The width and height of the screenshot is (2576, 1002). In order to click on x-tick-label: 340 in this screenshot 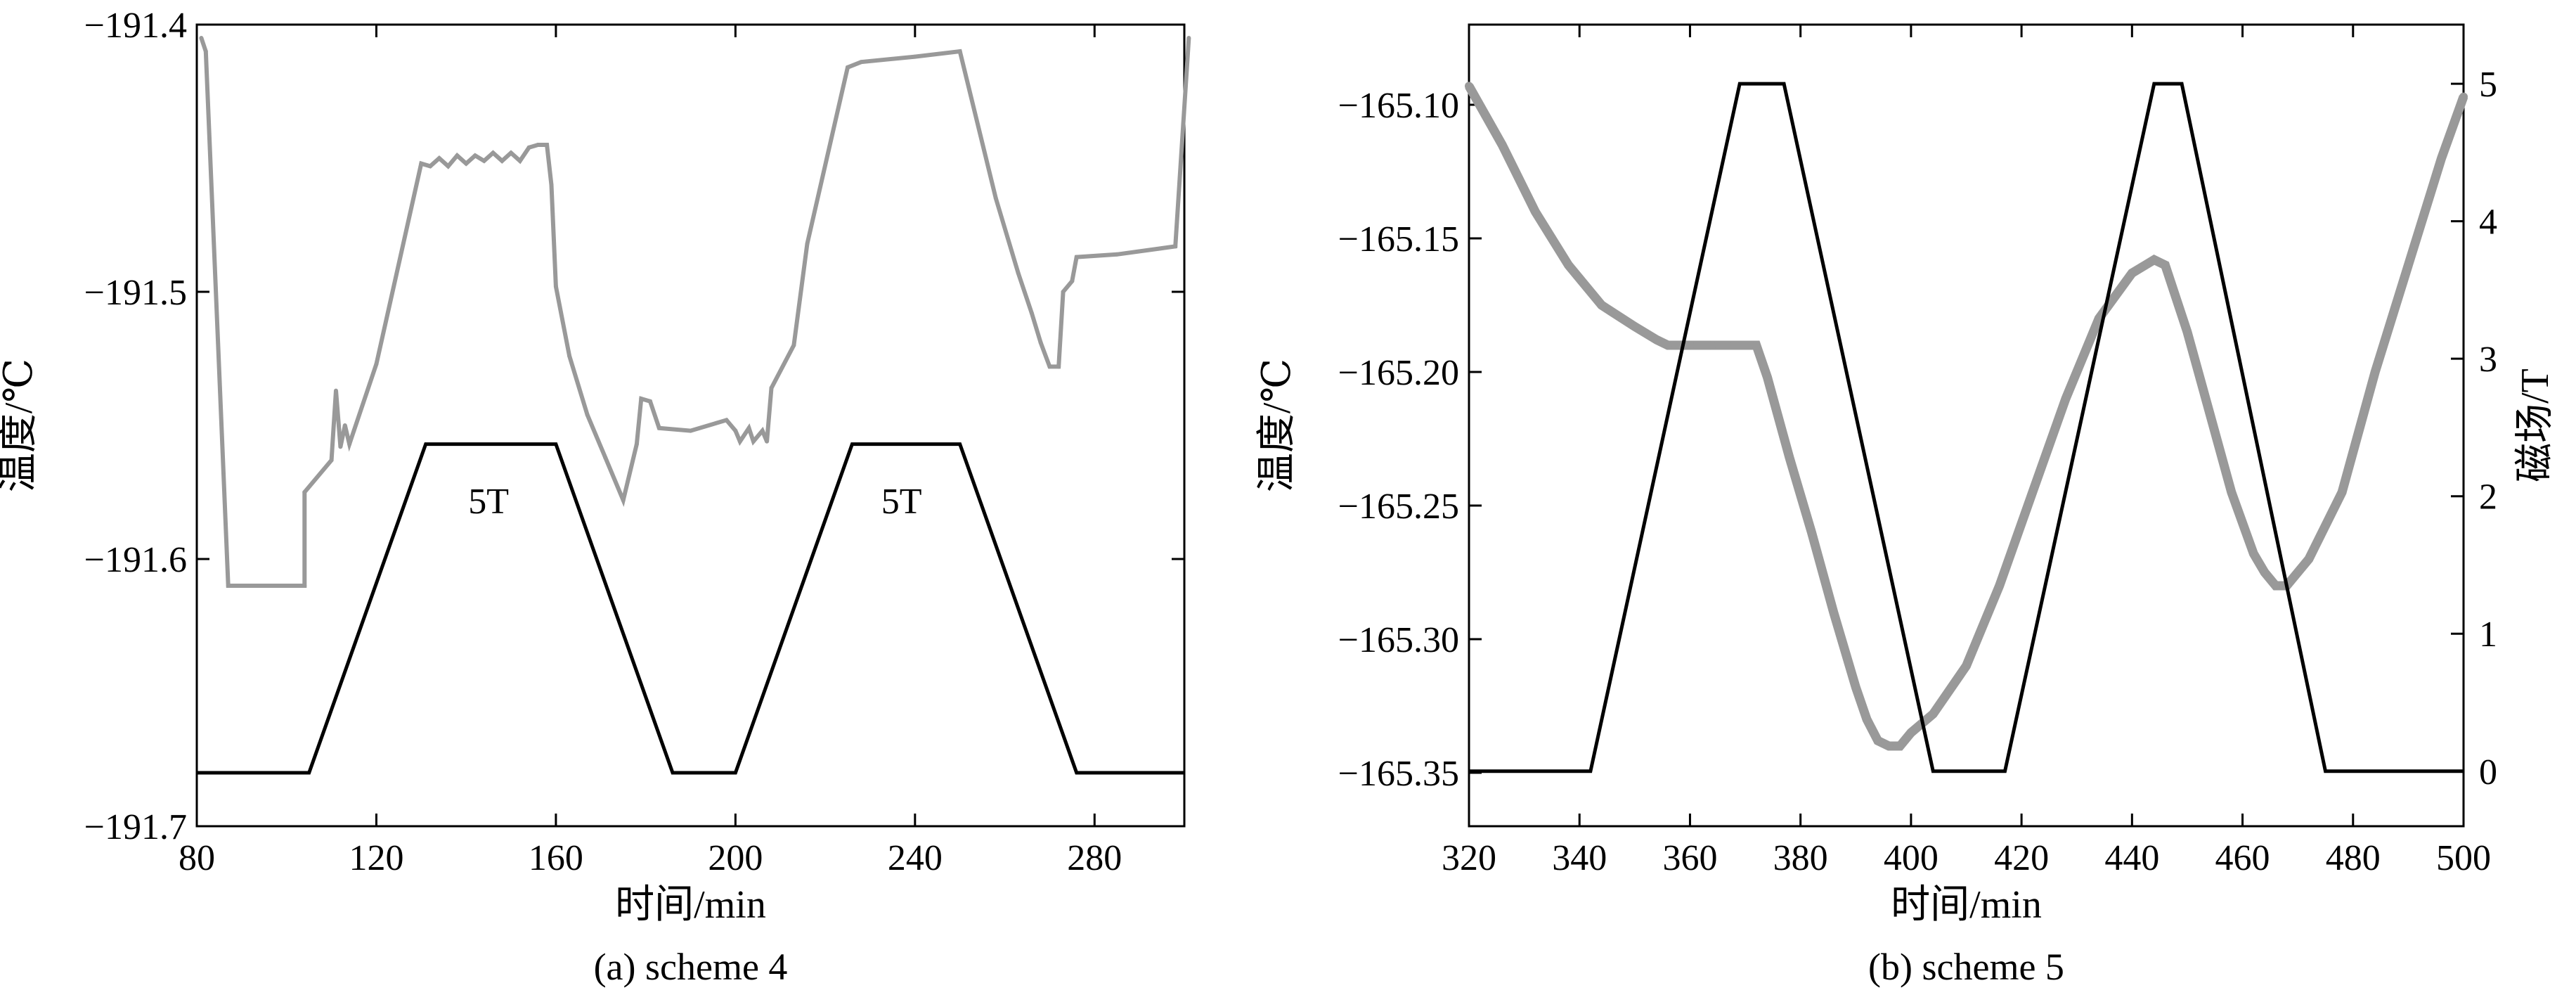, I will do `click(1579, 858)`.